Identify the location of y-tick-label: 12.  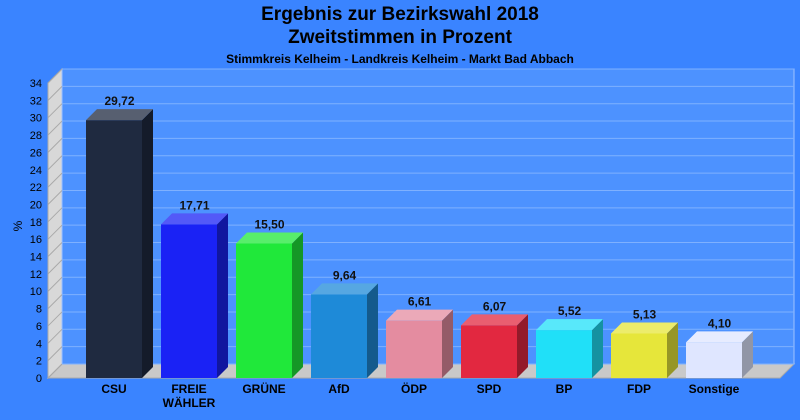
(36, 275).